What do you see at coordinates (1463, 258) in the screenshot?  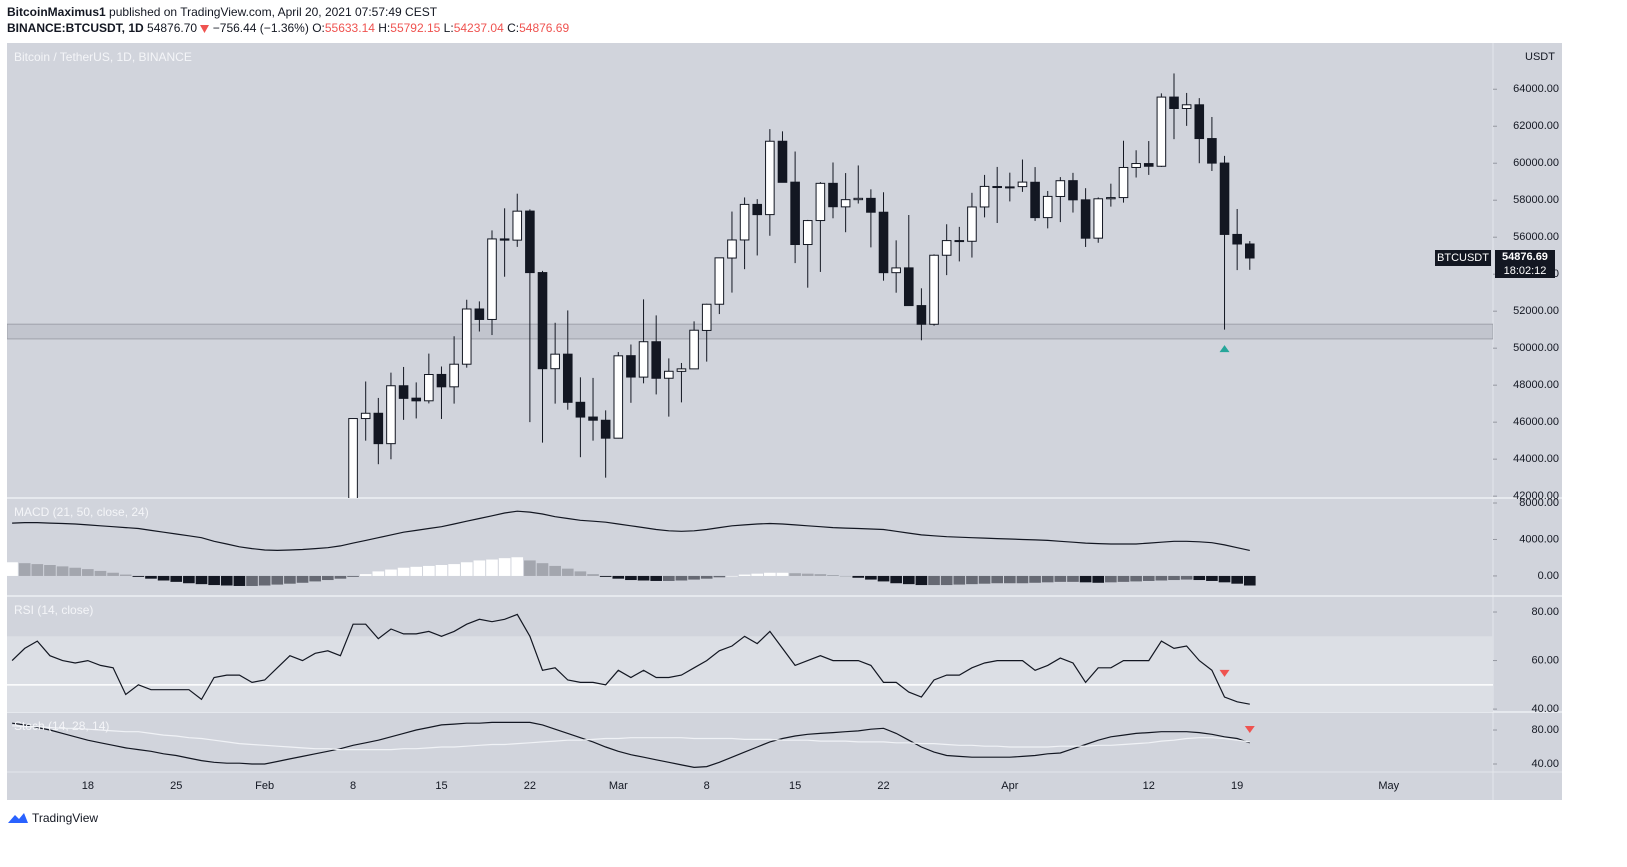 I see `symbol-label: BTCUSDT` at bounding box center [1463, 258].